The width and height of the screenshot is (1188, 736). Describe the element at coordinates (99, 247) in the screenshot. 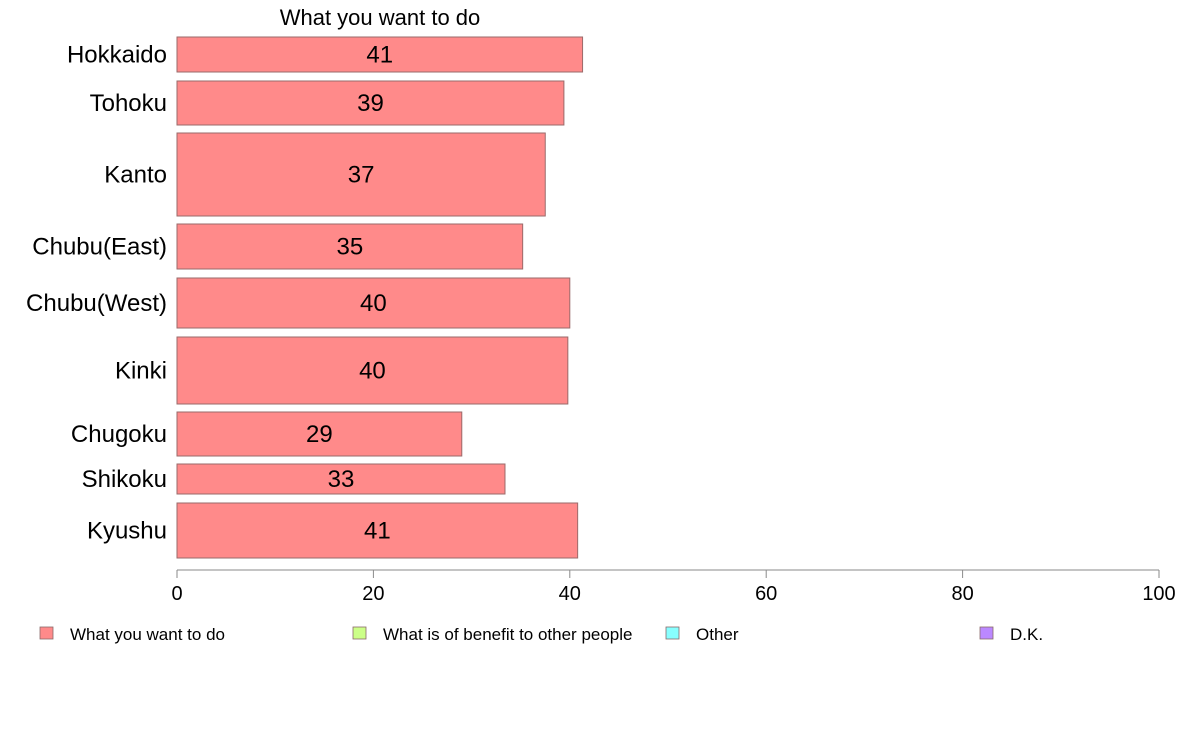

I see `category-label: Chubu(East)` at that location.